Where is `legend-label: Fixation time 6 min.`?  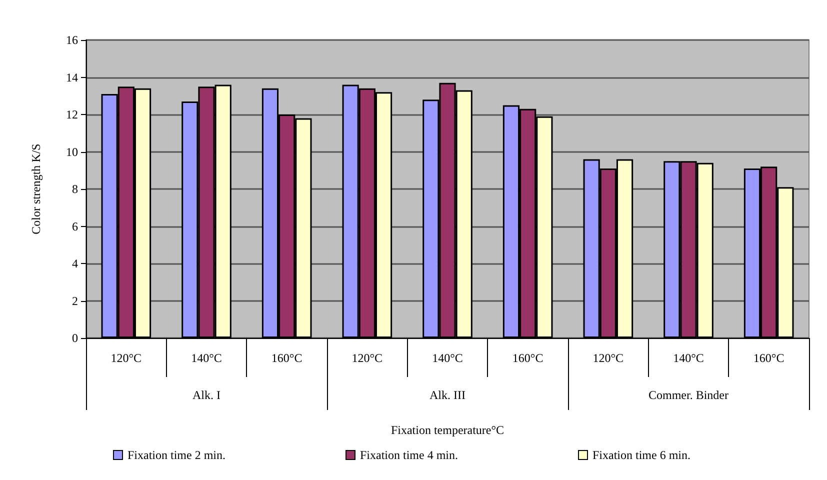 legend-label: Fixation time 6 min. is located at coordinates (641, 455).